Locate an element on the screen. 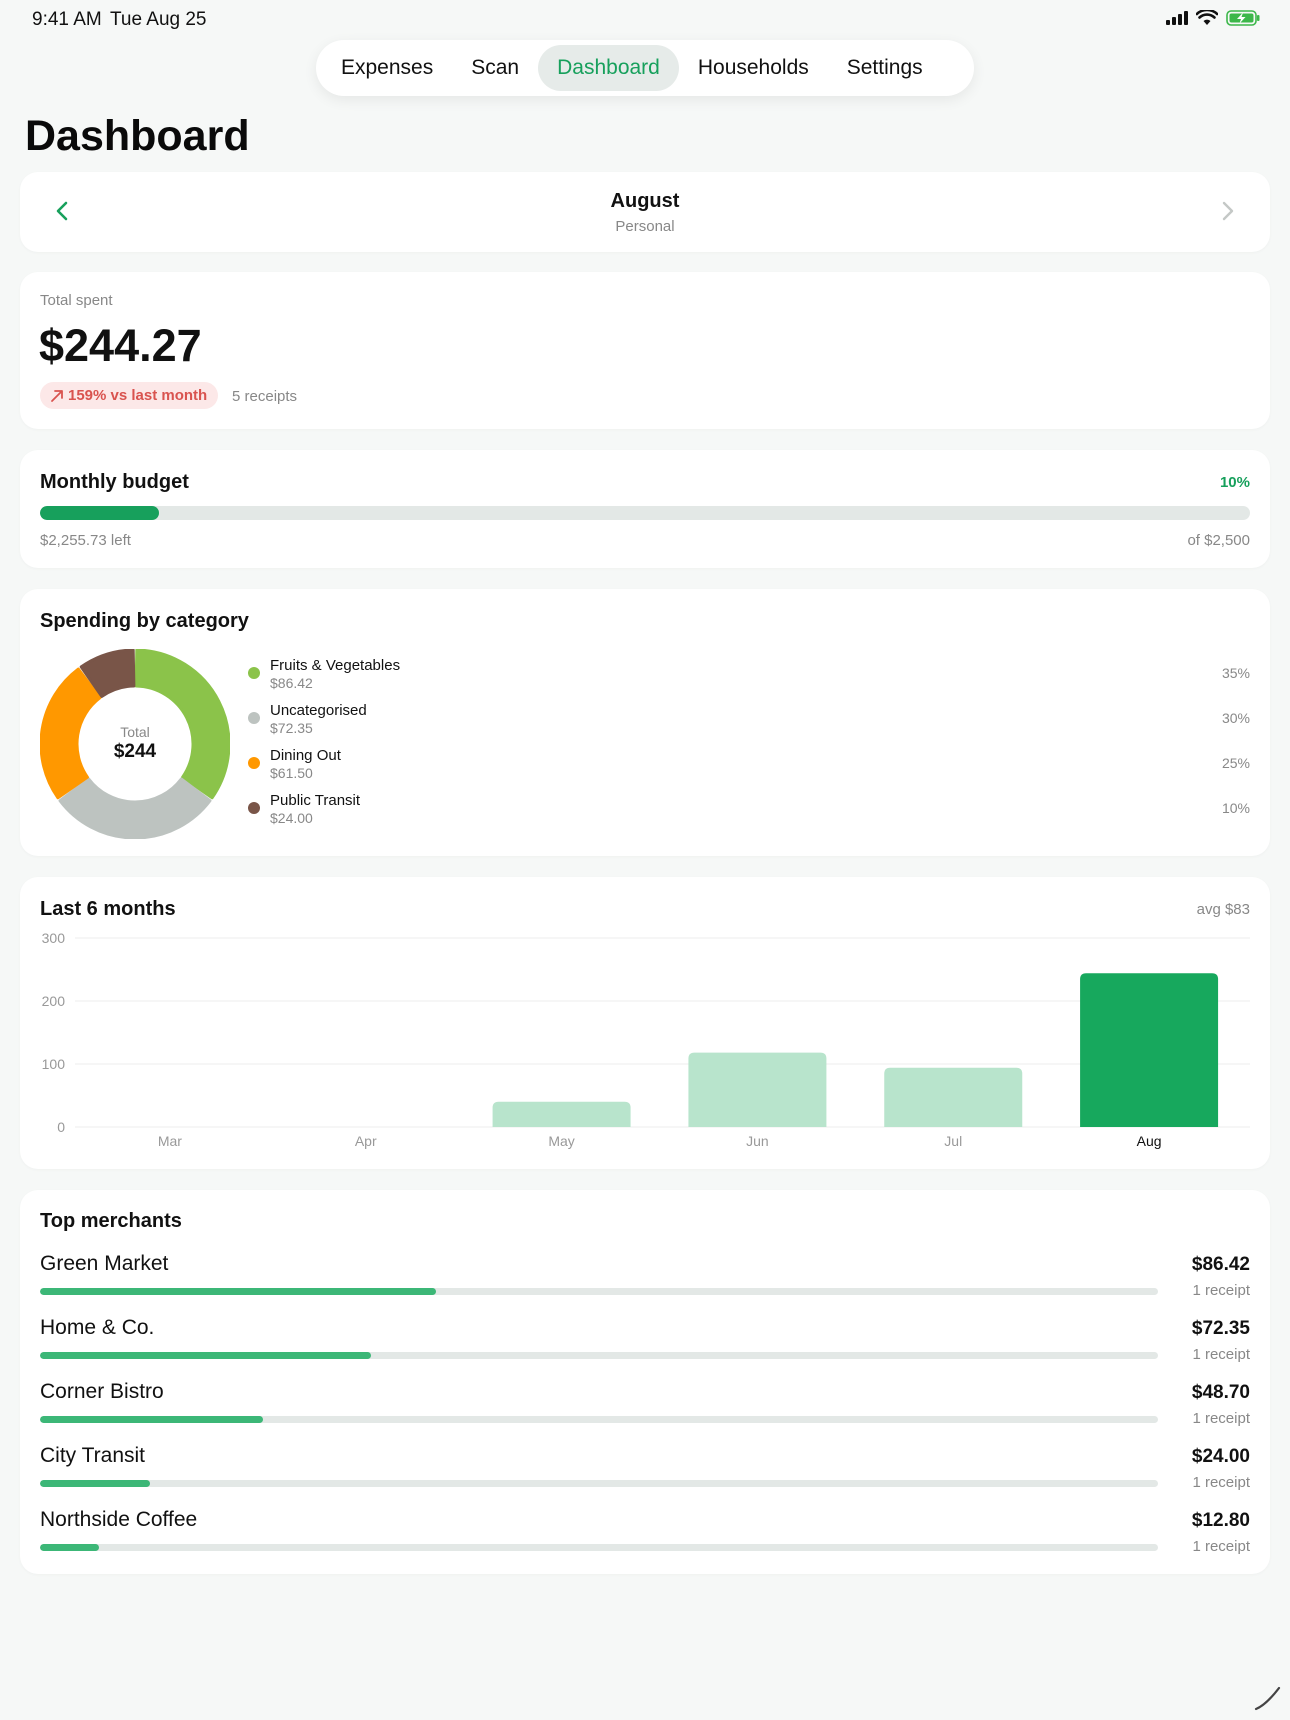 The width and height of the screenshot is (1290, 1720). tab-scan: Scan is located at coordinates (495, 67).